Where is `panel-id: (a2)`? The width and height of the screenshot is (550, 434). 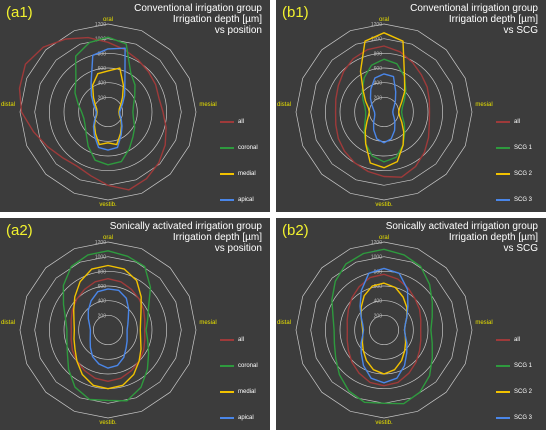
panel-id: (a2) is located at coordinates (19, 230).